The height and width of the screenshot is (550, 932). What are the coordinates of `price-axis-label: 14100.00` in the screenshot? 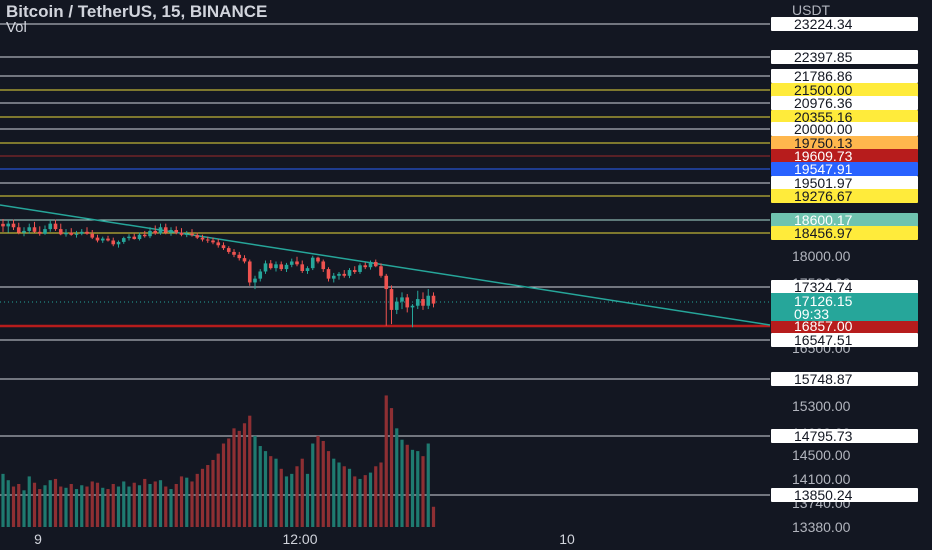 It's located at (821, 479).